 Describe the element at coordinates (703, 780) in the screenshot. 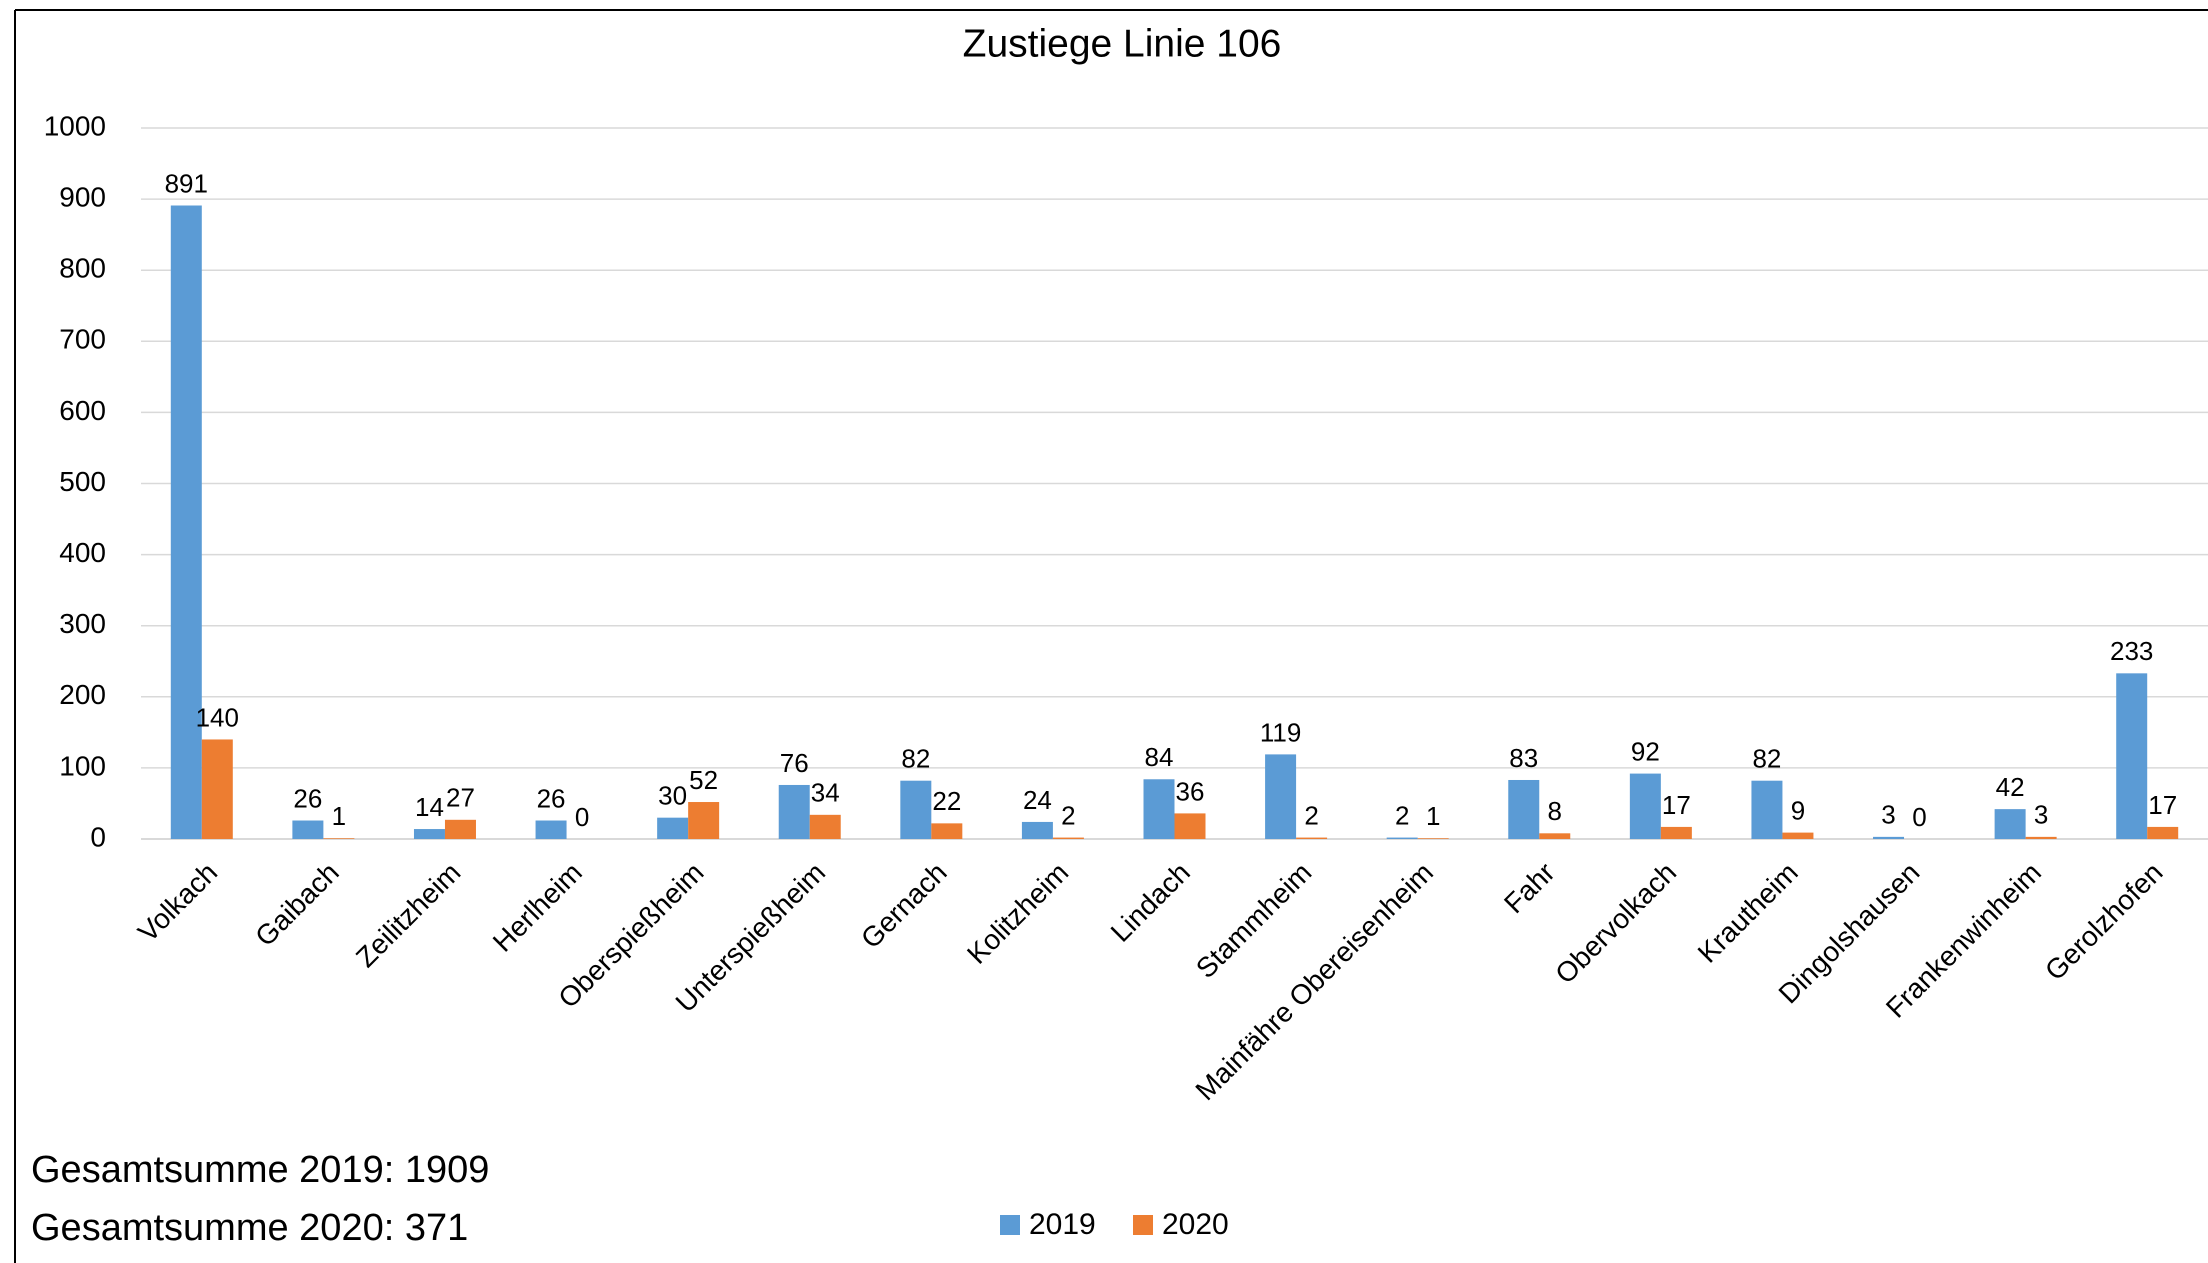

I see `data-label: 52` at that location.